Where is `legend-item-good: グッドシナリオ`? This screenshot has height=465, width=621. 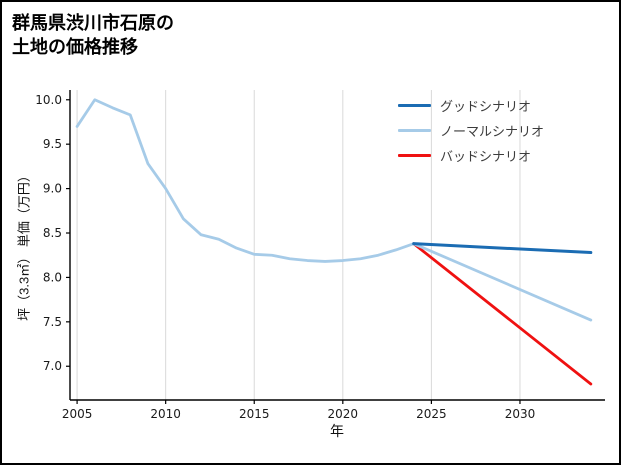 legend-item-good: グッドシナリオ is located at coordinates (471, 105).